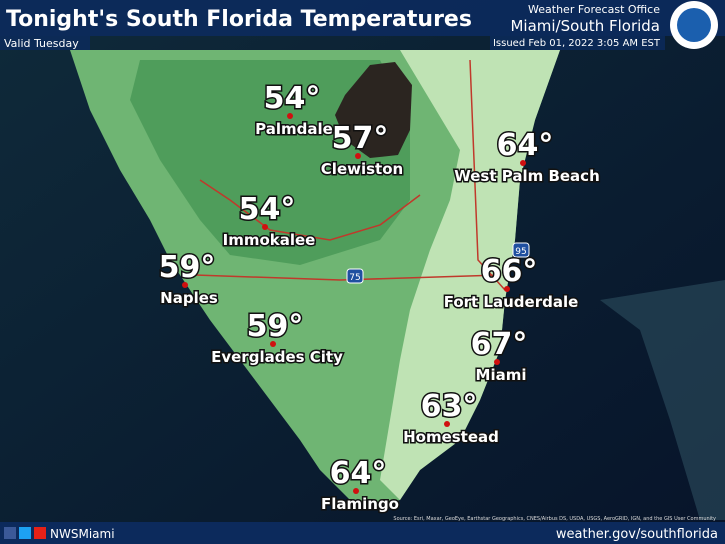 The height and width of the screenshot is (544, 725). What do you see at coordinates (499, 344) in the screenshot?
I see `city-temp: 67°` at bounding box center [499, 344].